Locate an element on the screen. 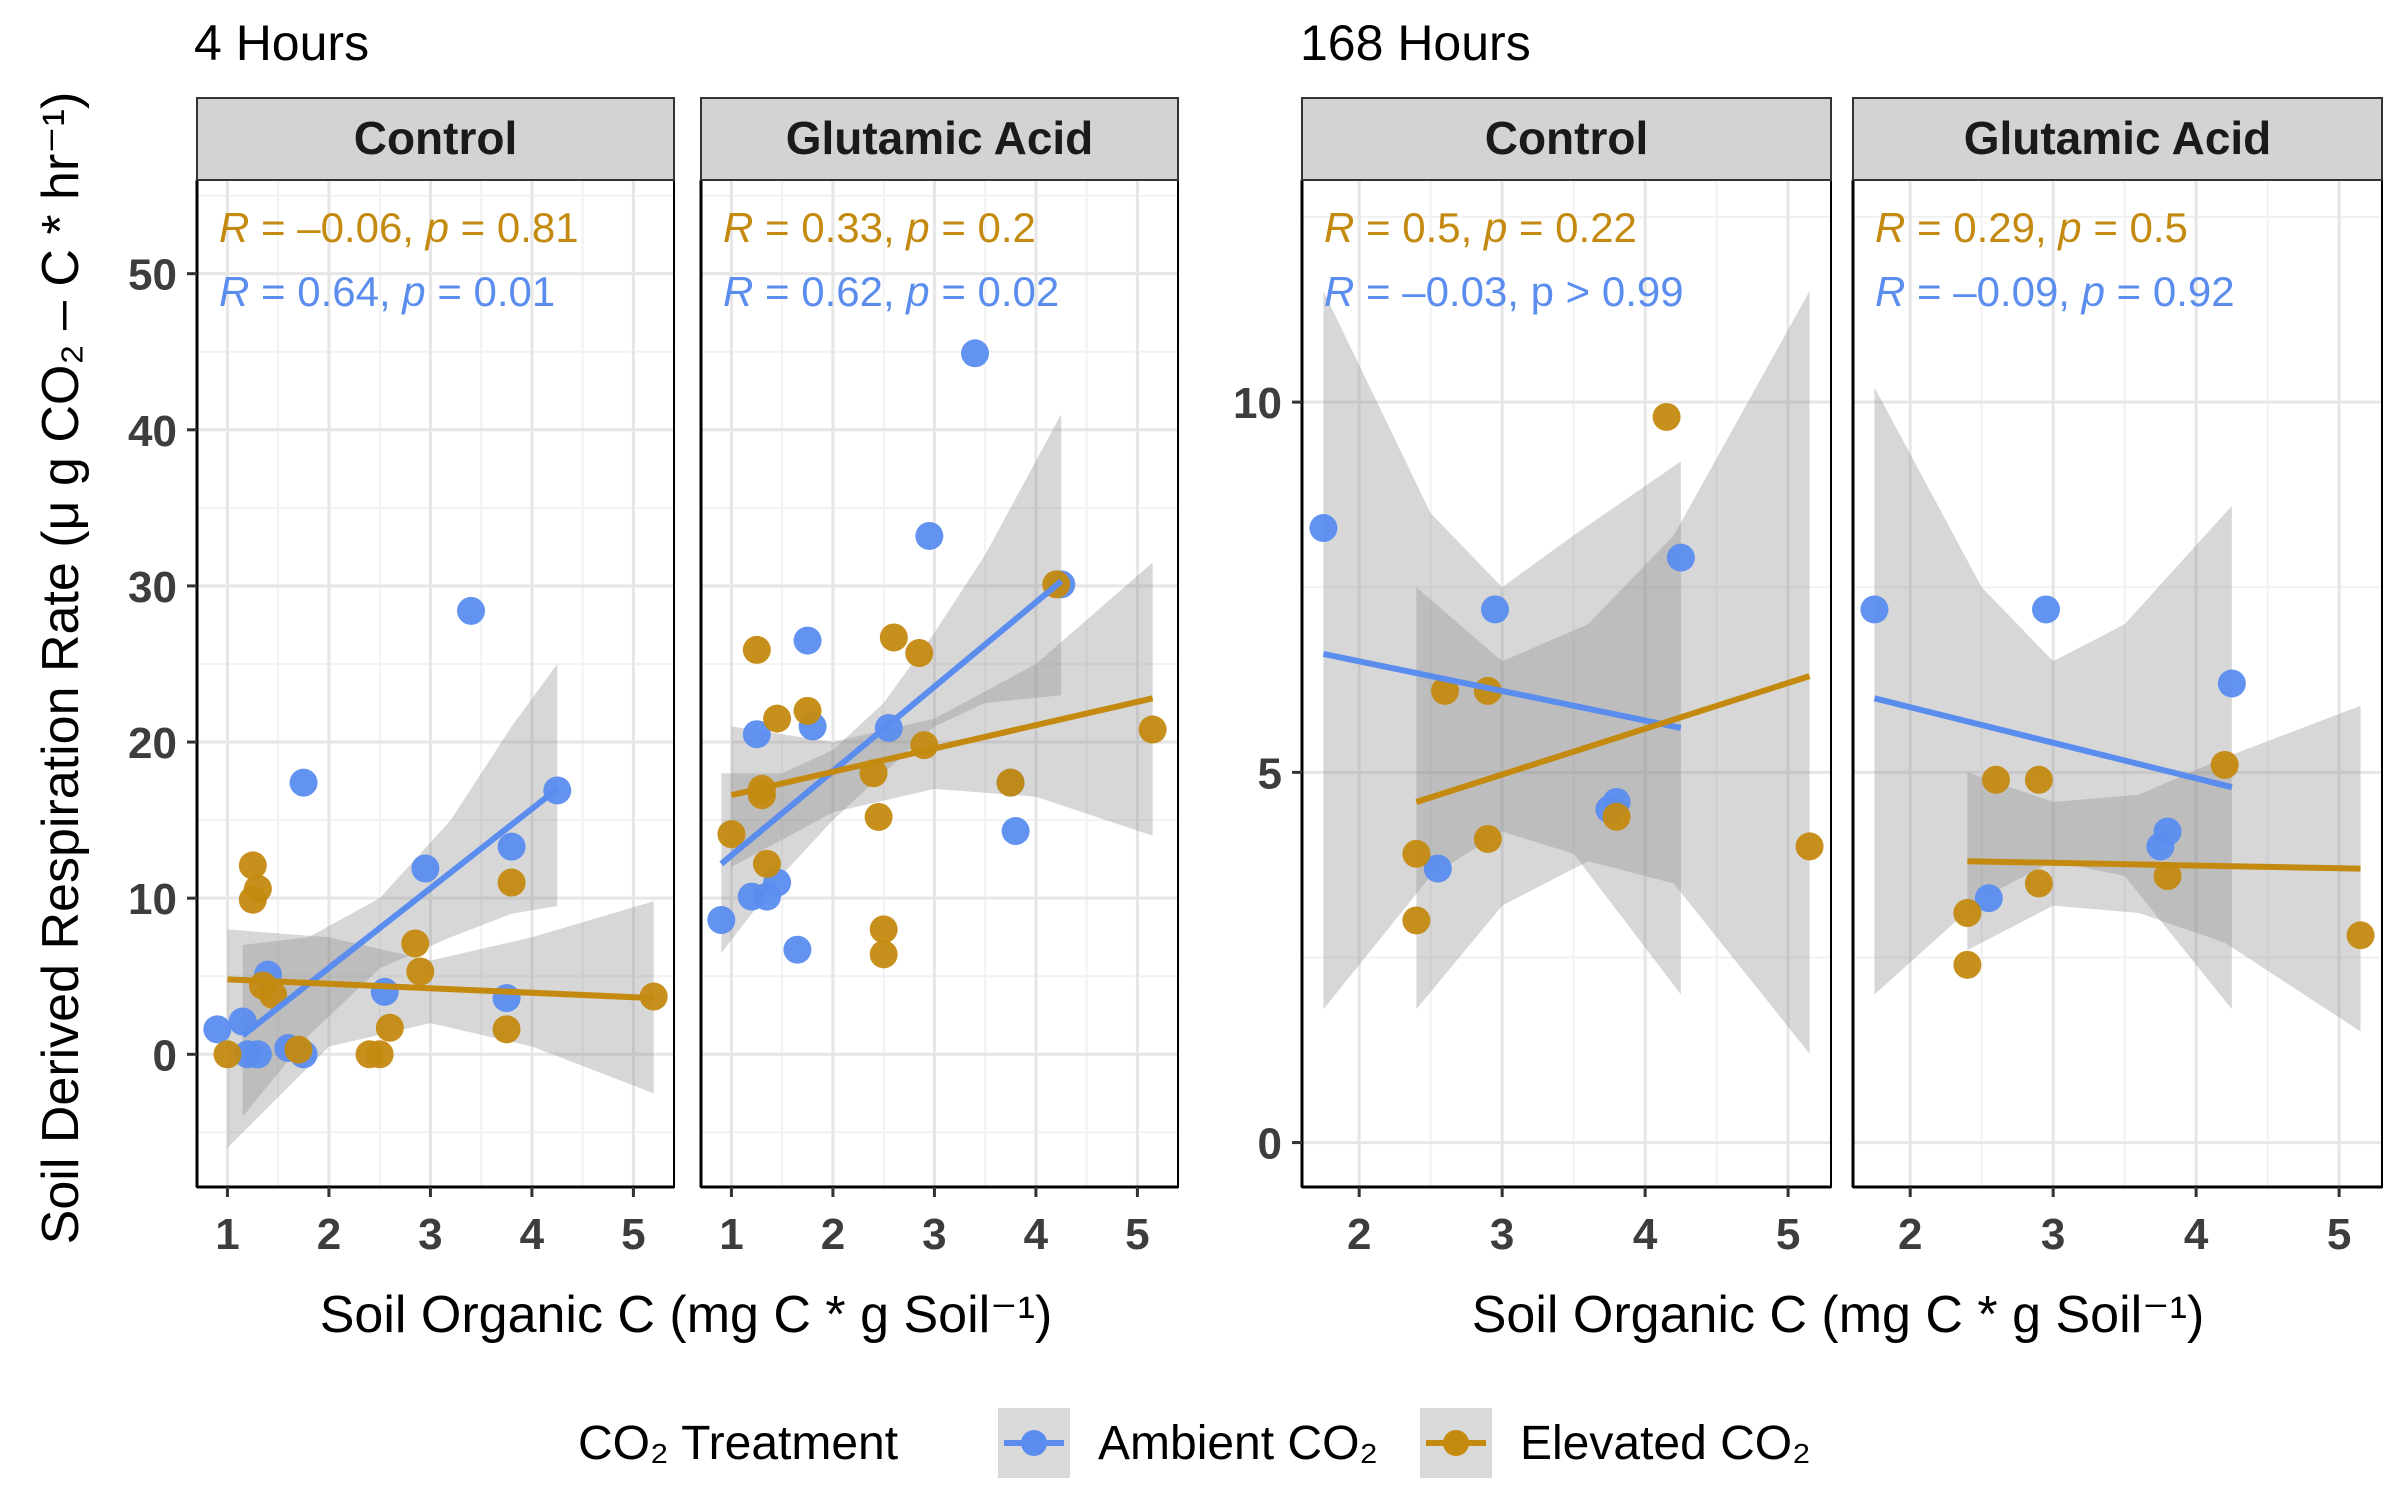 The height and width of the screenshot is (1500, 2400). facet-strip-label: Glutamic Acid is located at coordinates (940, 138).